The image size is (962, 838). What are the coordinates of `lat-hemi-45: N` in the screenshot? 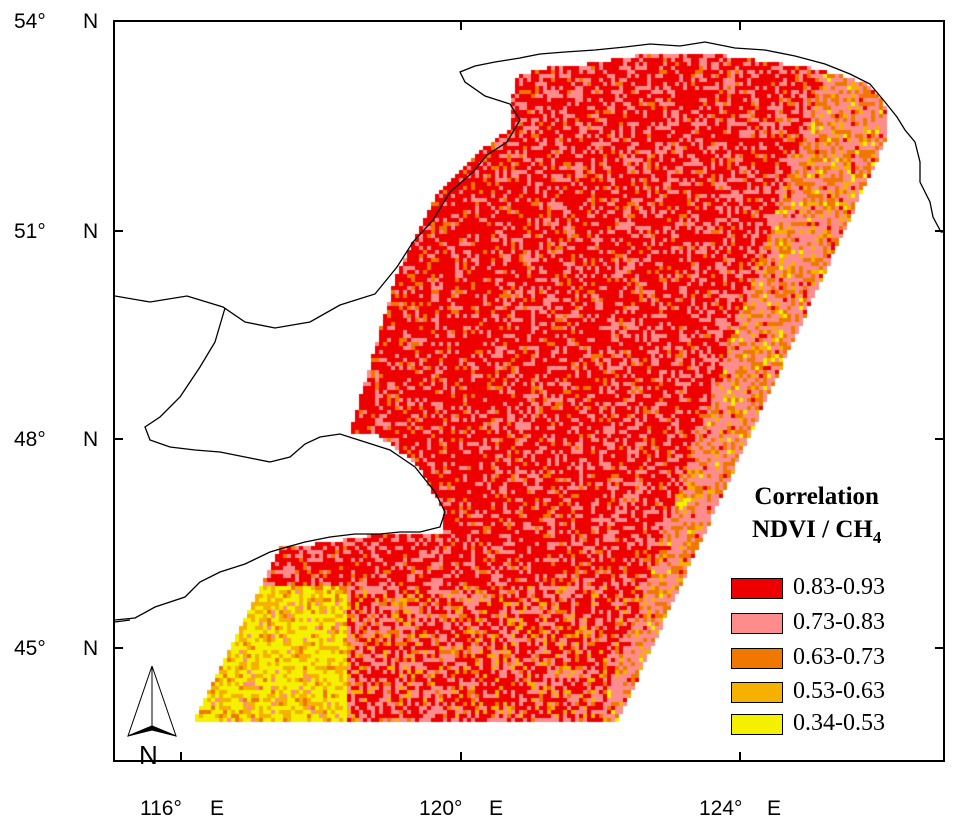 It's located at (91, 648).